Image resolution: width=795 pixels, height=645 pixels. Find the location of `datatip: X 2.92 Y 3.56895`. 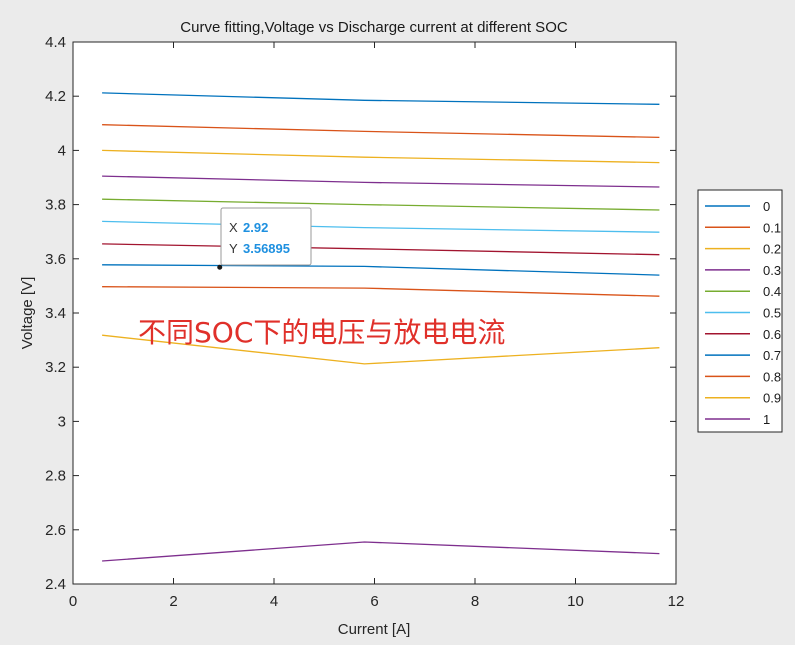

datatip: X 2.92 Y 3.56895 is located at coordinates (264, 238).